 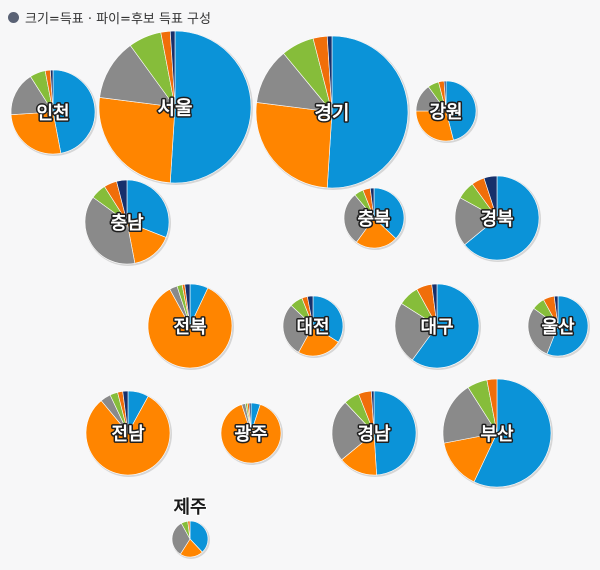 I want to click on region-pie-10: 대구, so click(x=438, y=327).